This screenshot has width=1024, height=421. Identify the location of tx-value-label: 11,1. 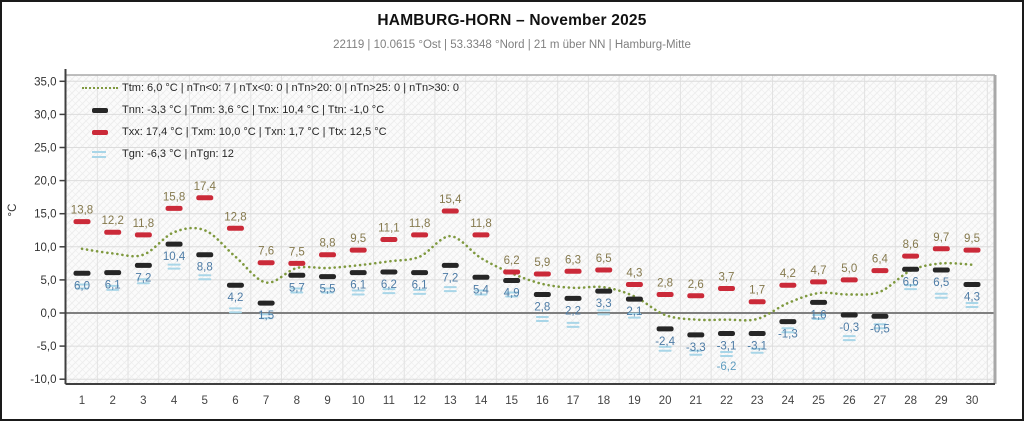
(389, 229).